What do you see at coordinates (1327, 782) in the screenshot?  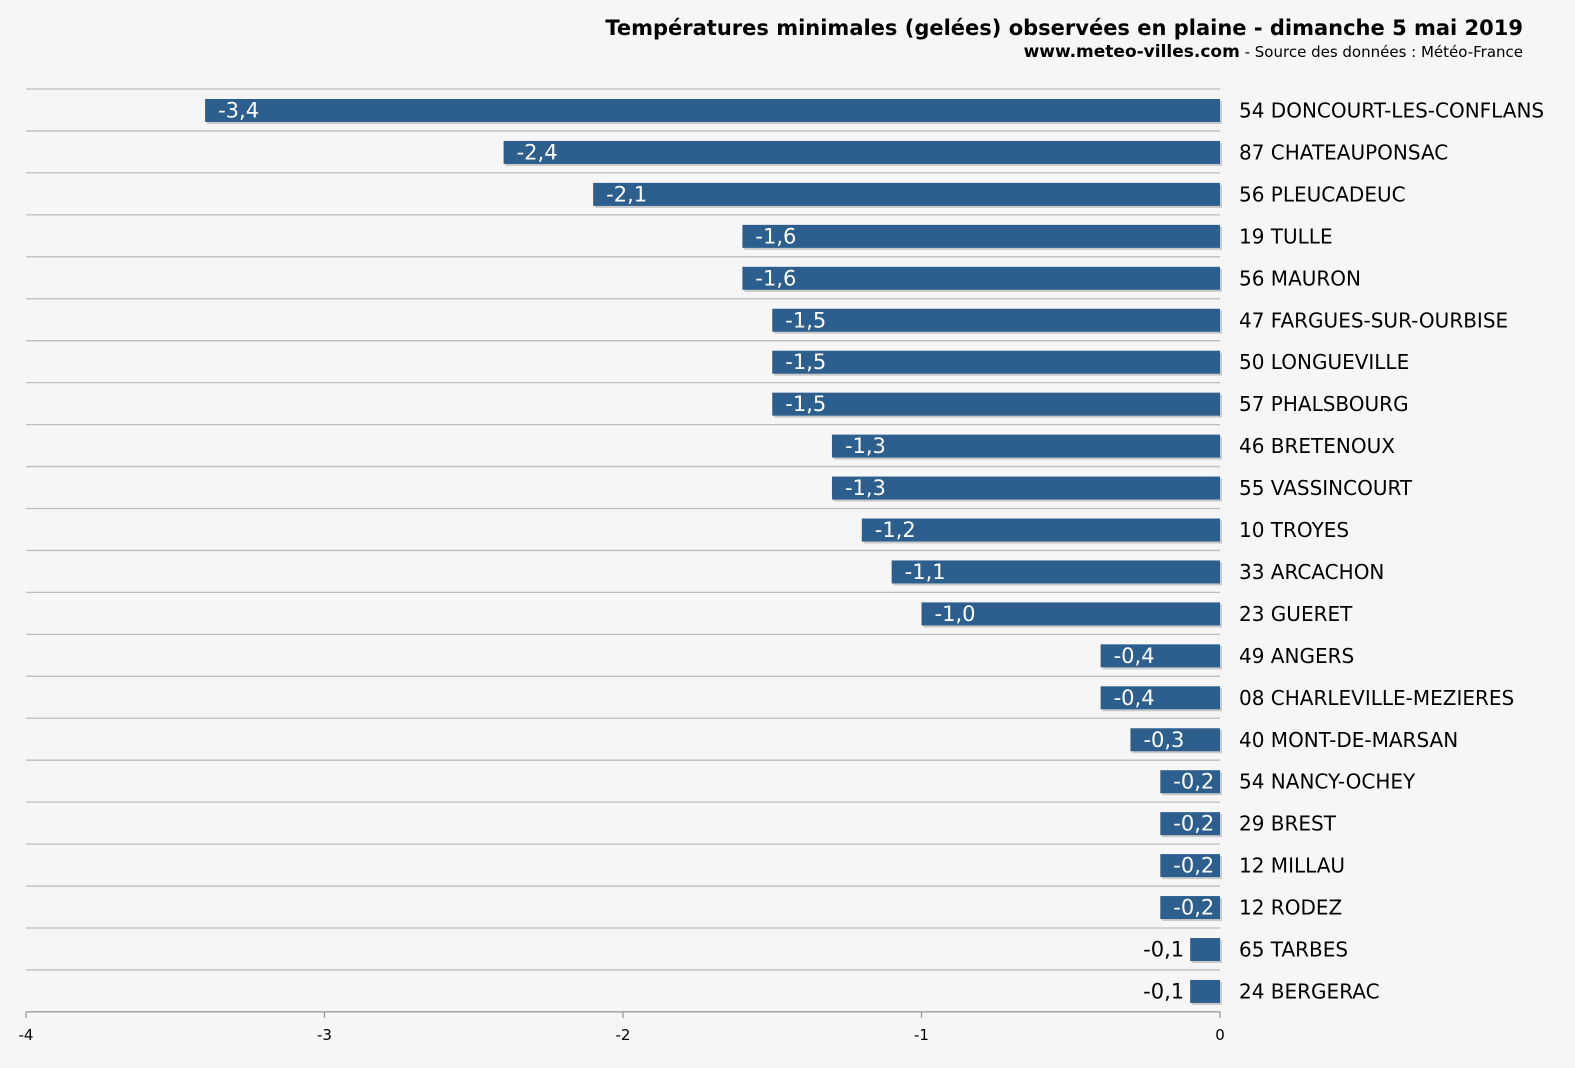 I see `category-label: 54 NANCY-OCHEY` at bounding box center [1327, 782].